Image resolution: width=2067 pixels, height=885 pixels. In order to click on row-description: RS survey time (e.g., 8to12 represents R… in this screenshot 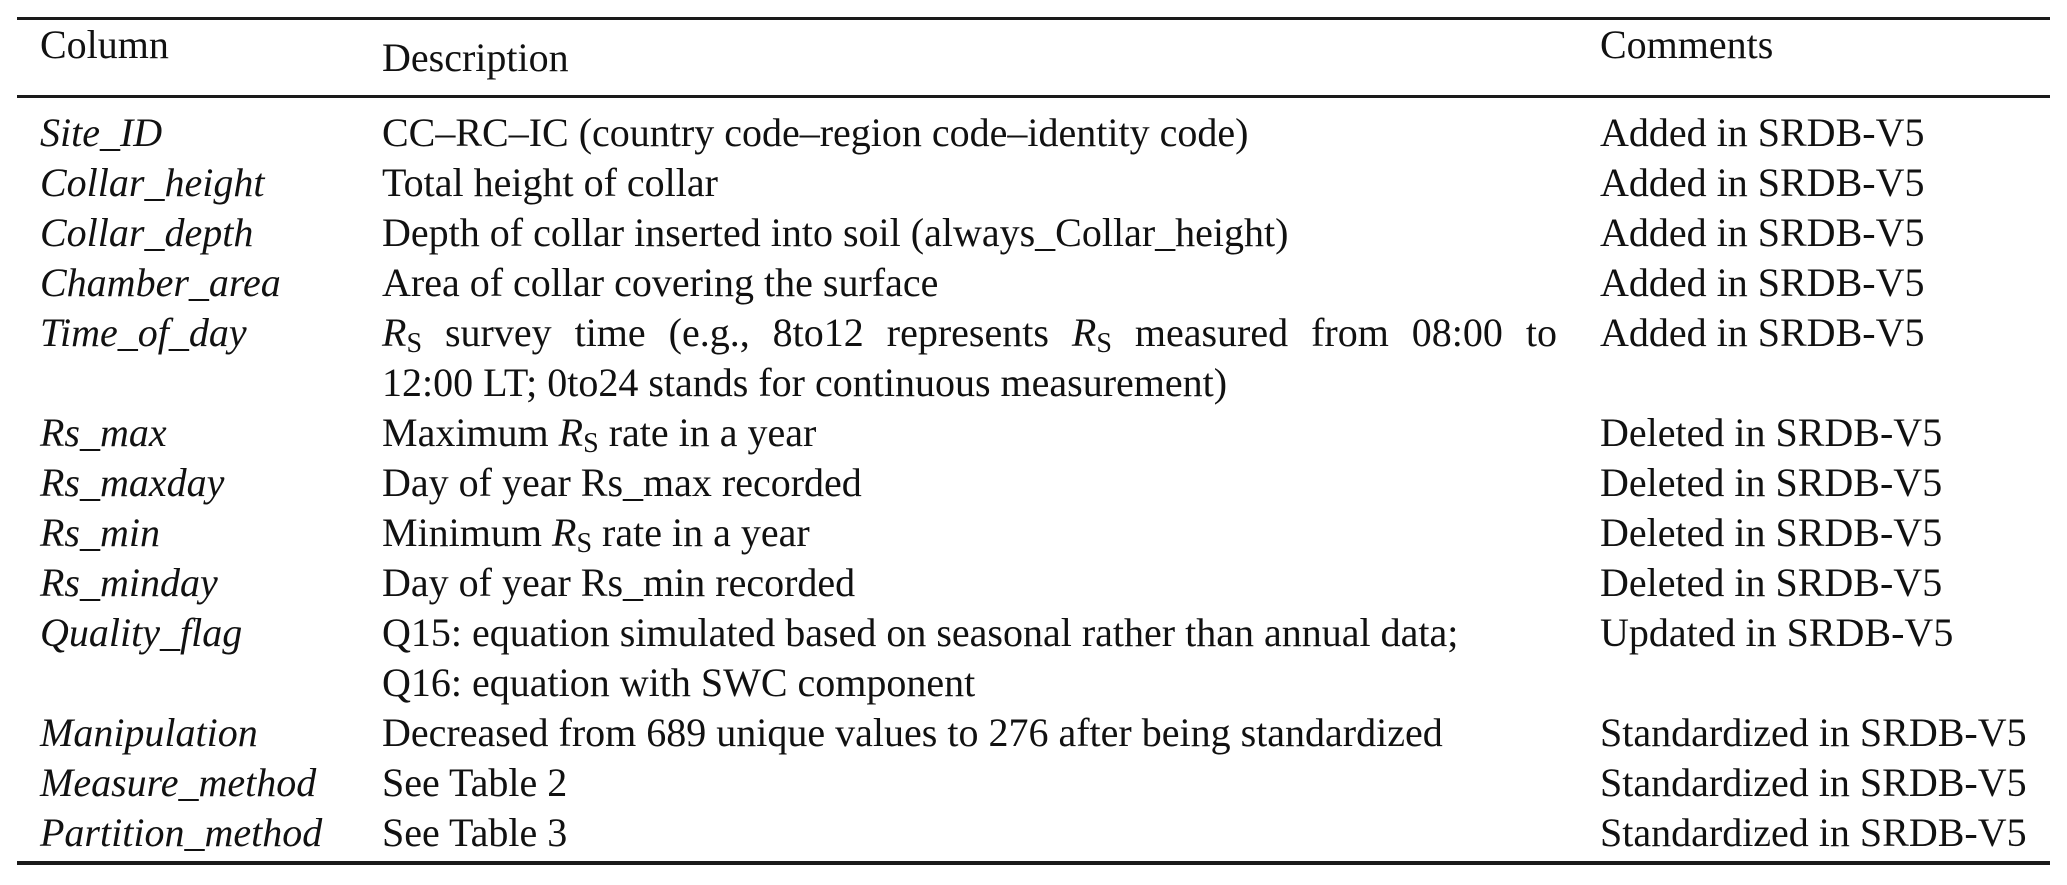, I will do `click(969, 358)`.